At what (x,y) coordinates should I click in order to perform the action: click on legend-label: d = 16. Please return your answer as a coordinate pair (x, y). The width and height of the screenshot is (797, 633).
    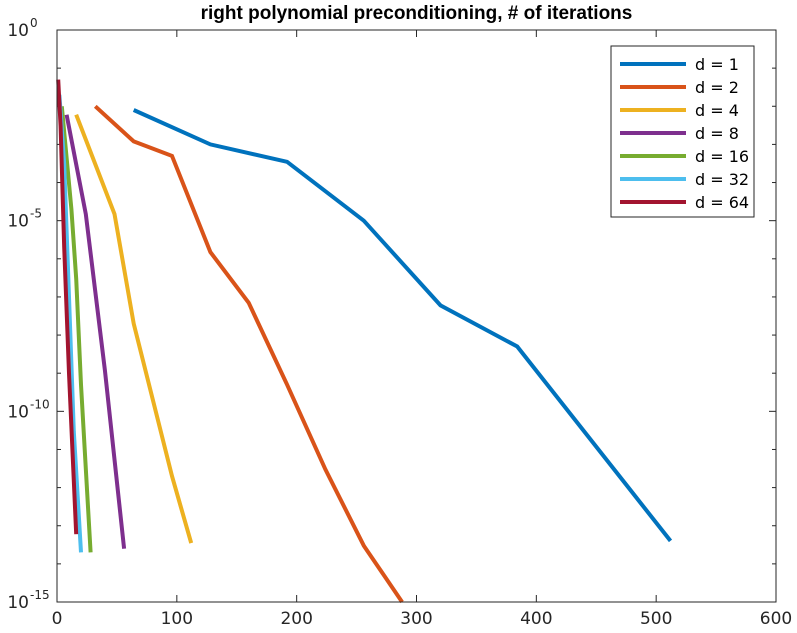
    Looking at the image, I should click on (722, 156).